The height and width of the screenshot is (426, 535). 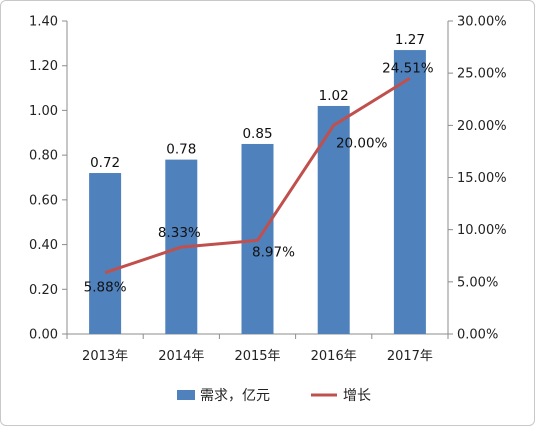 I want to click on growth-value-label: 5.88%, so click(x=105, y=288).